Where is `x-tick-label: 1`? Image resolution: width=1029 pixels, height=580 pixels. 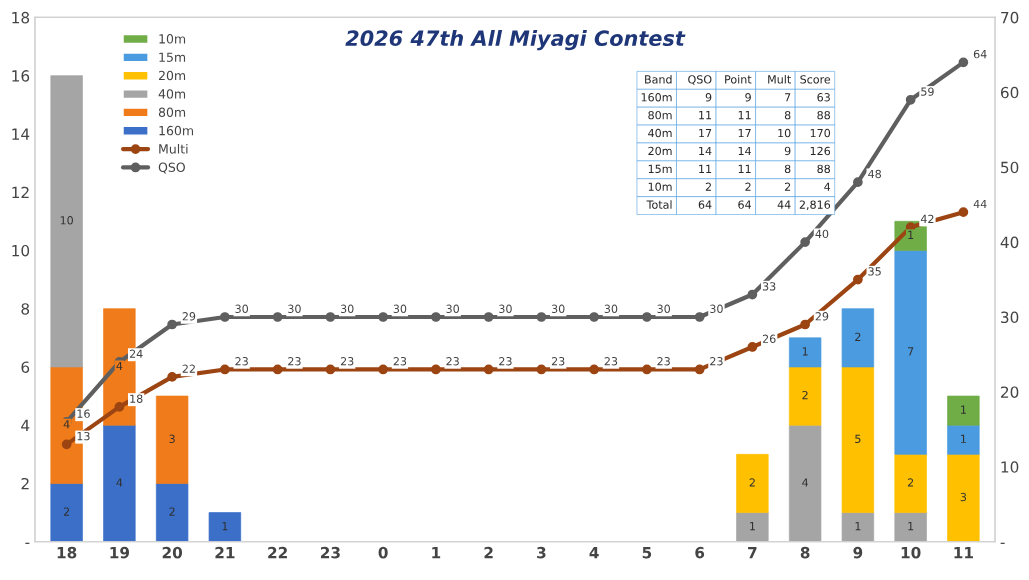 x-tick-label: 1 is located at coordinates (436, 553).